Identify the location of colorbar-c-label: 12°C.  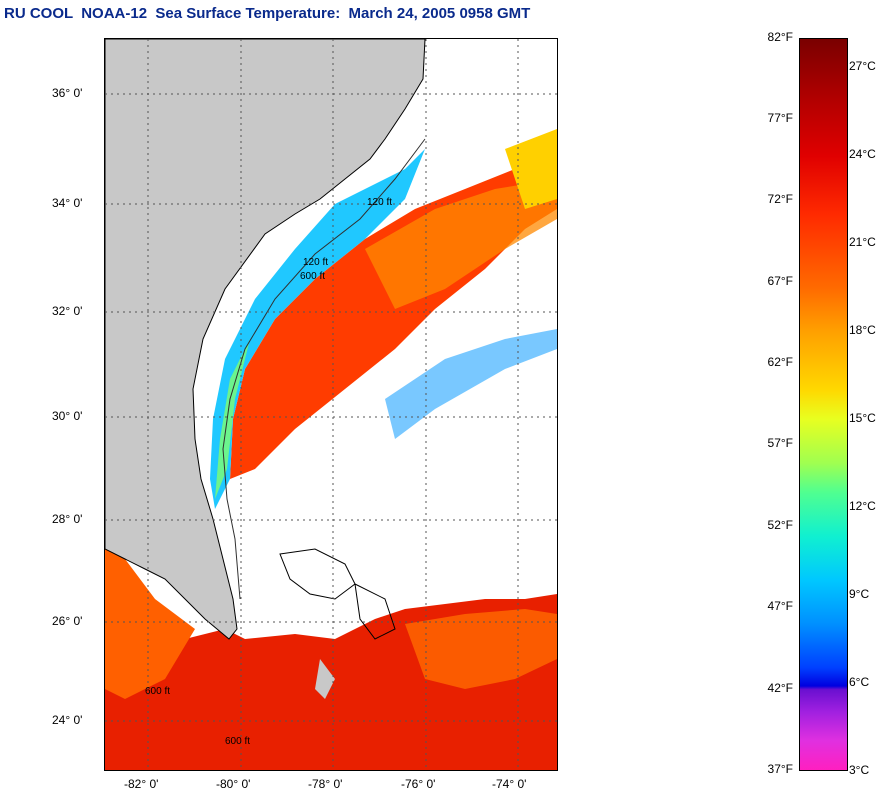
(862, 506).